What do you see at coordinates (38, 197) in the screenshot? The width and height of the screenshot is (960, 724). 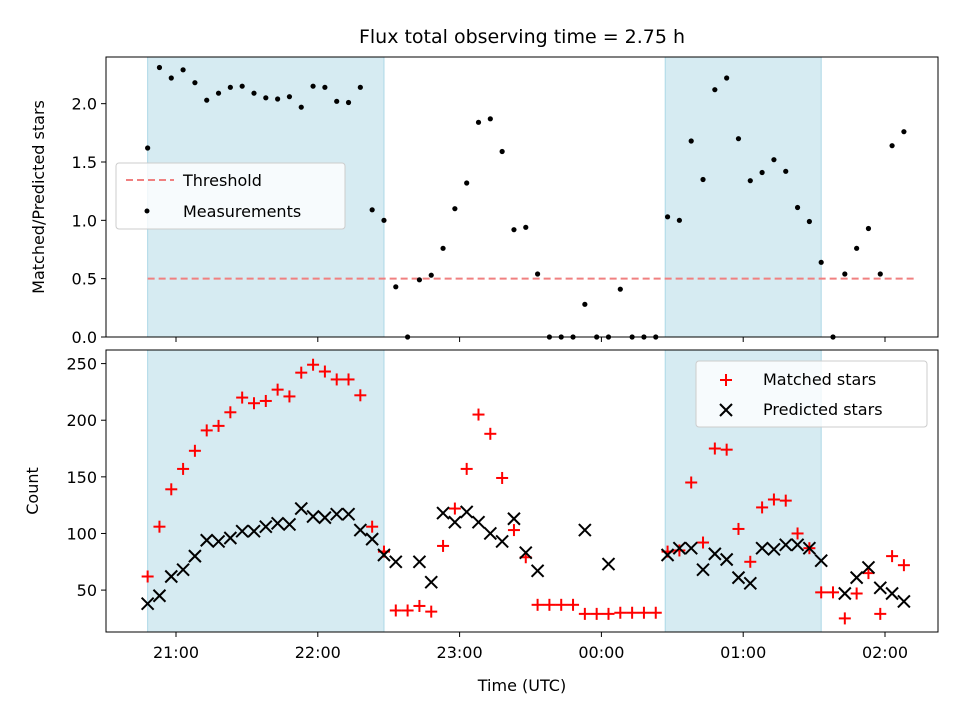 I see `top-y-axis-label: Matched/Predicted stars` at bounding box center [38, 197].